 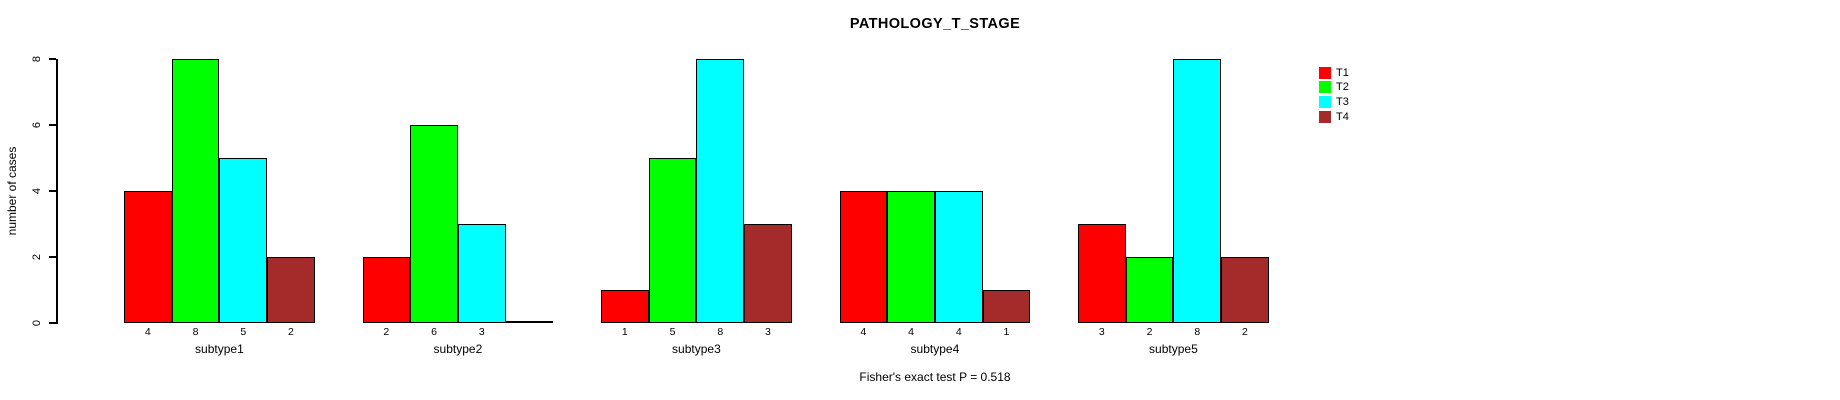 I want to click on legend-item-t2: T2, so click(x=1349, y=87).